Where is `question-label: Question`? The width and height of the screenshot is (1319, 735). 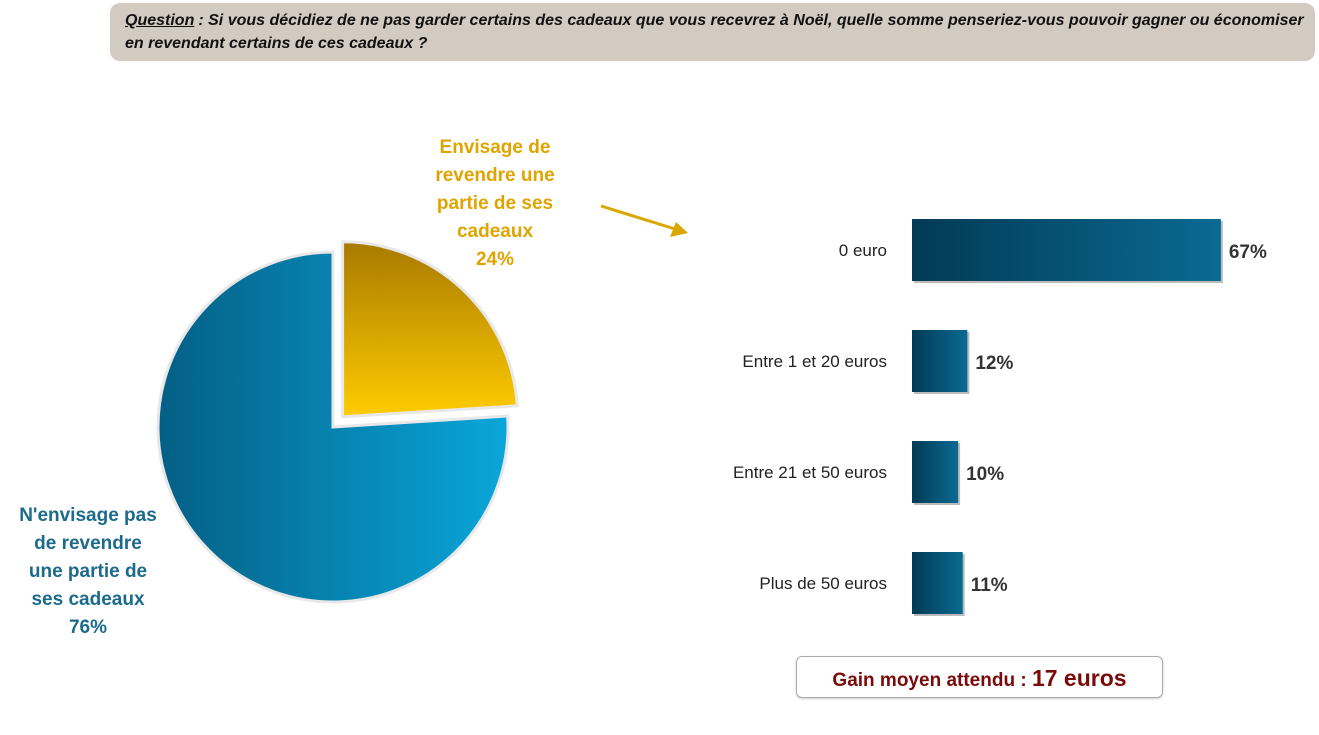 question-label: Question is located at coordinates (160, 20).